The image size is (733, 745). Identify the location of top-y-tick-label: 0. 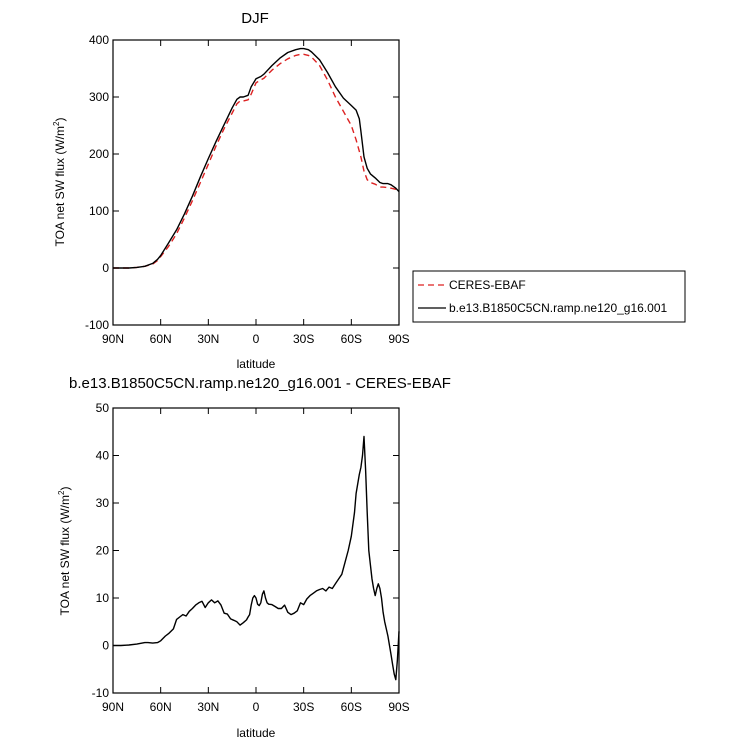
(105, 268).